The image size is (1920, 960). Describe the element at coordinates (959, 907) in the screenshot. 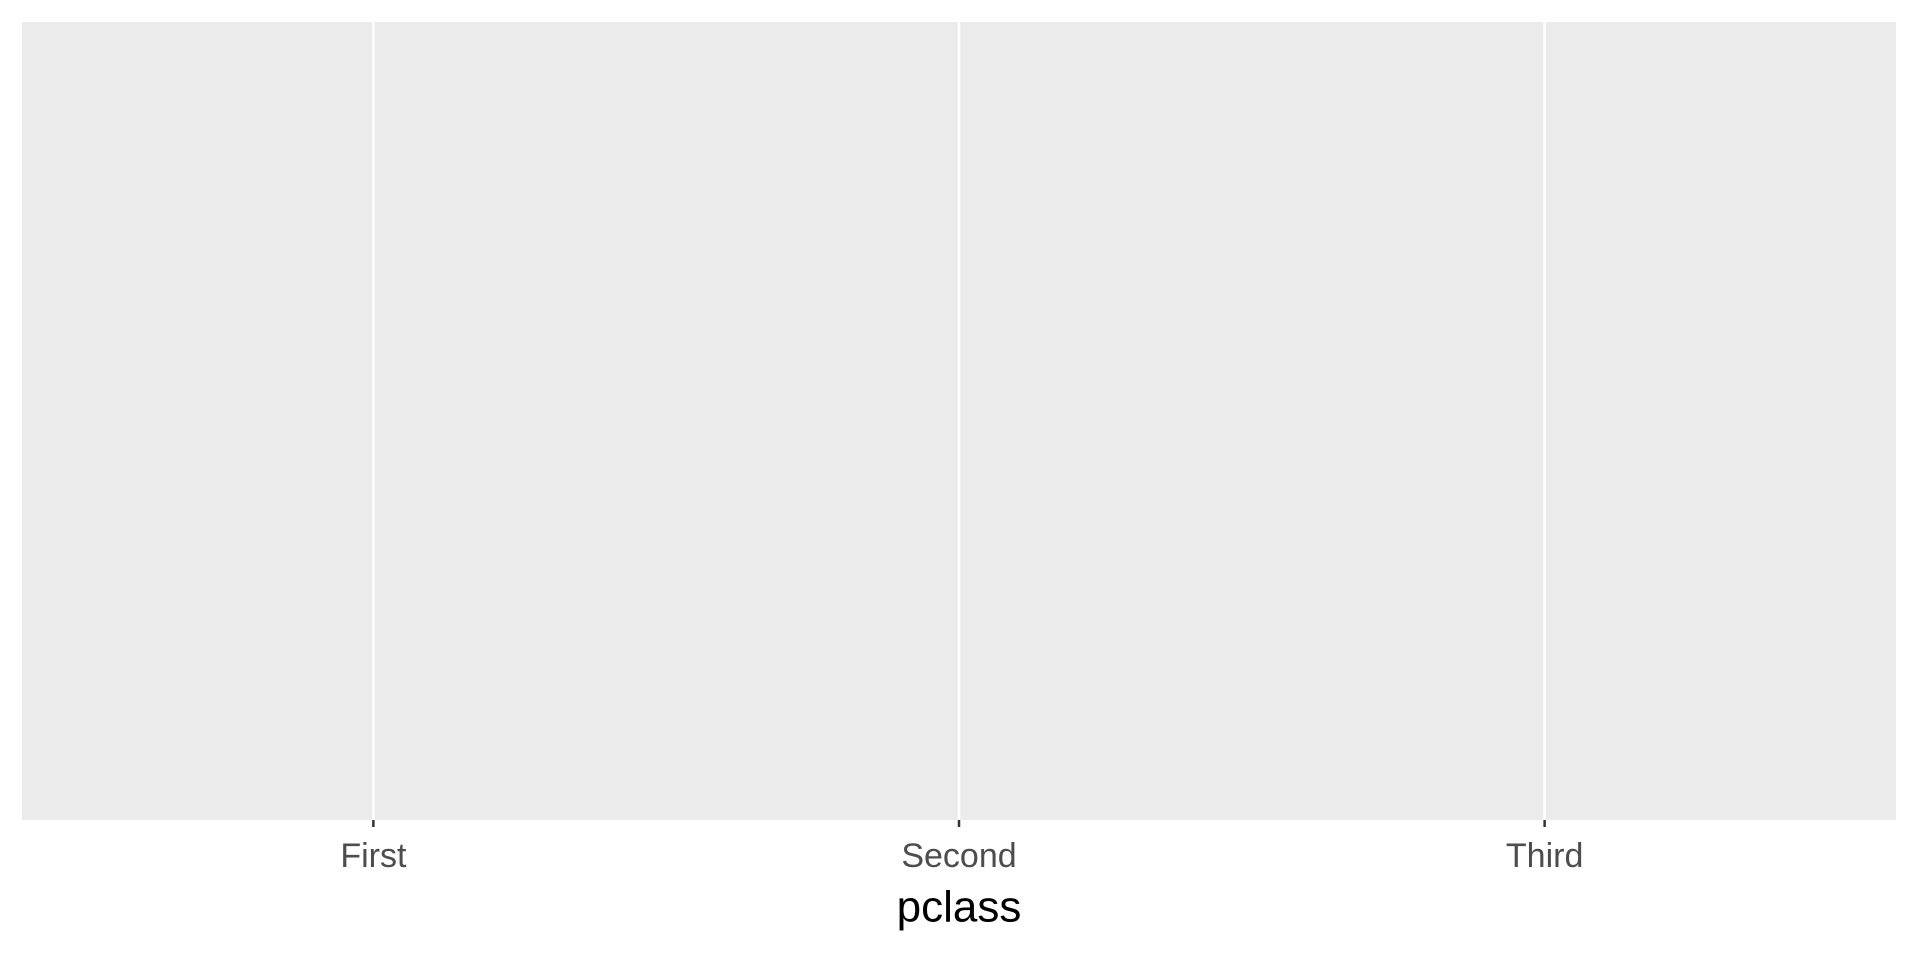

I see `x-axis-label: pclass` at that location.